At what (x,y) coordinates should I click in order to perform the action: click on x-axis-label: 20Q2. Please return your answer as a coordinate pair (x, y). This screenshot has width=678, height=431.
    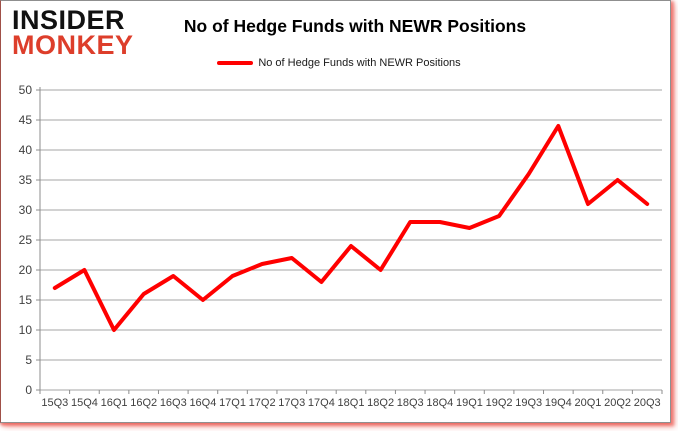
    Looking at the image, I should click on (617, 403).